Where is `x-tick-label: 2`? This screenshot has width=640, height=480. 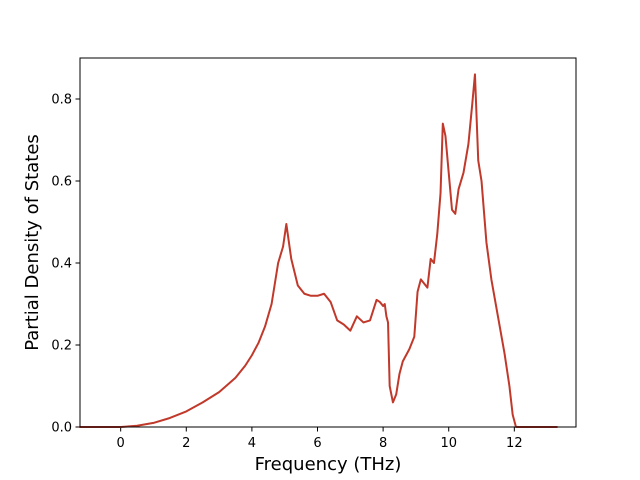
x-tick-label: 2 is located at coordinates (186, 443).